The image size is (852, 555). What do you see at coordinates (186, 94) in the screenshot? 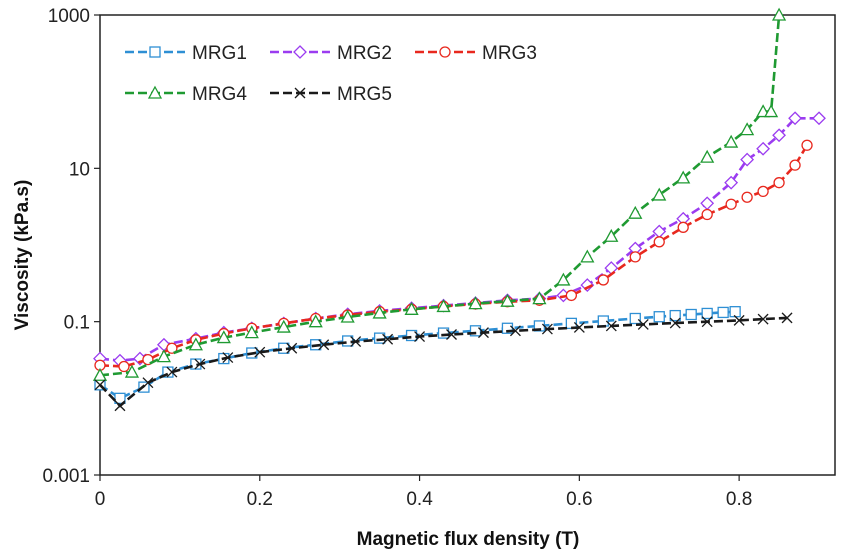
I see `legend-item-mrg4: MRG4` at bounding box center [186, 94].